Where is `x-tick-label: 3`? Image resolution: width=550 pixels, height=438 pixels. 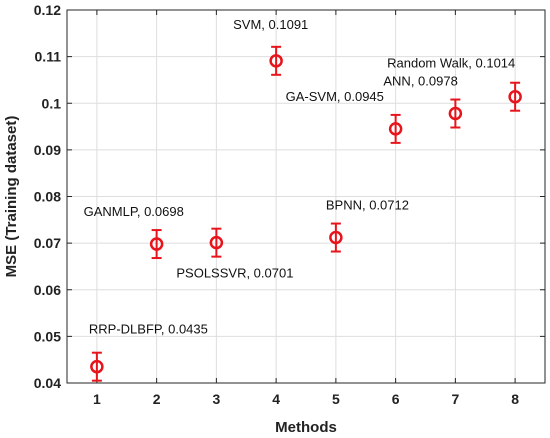 x-tick-label: 3 is located at coordinates (216, 399).